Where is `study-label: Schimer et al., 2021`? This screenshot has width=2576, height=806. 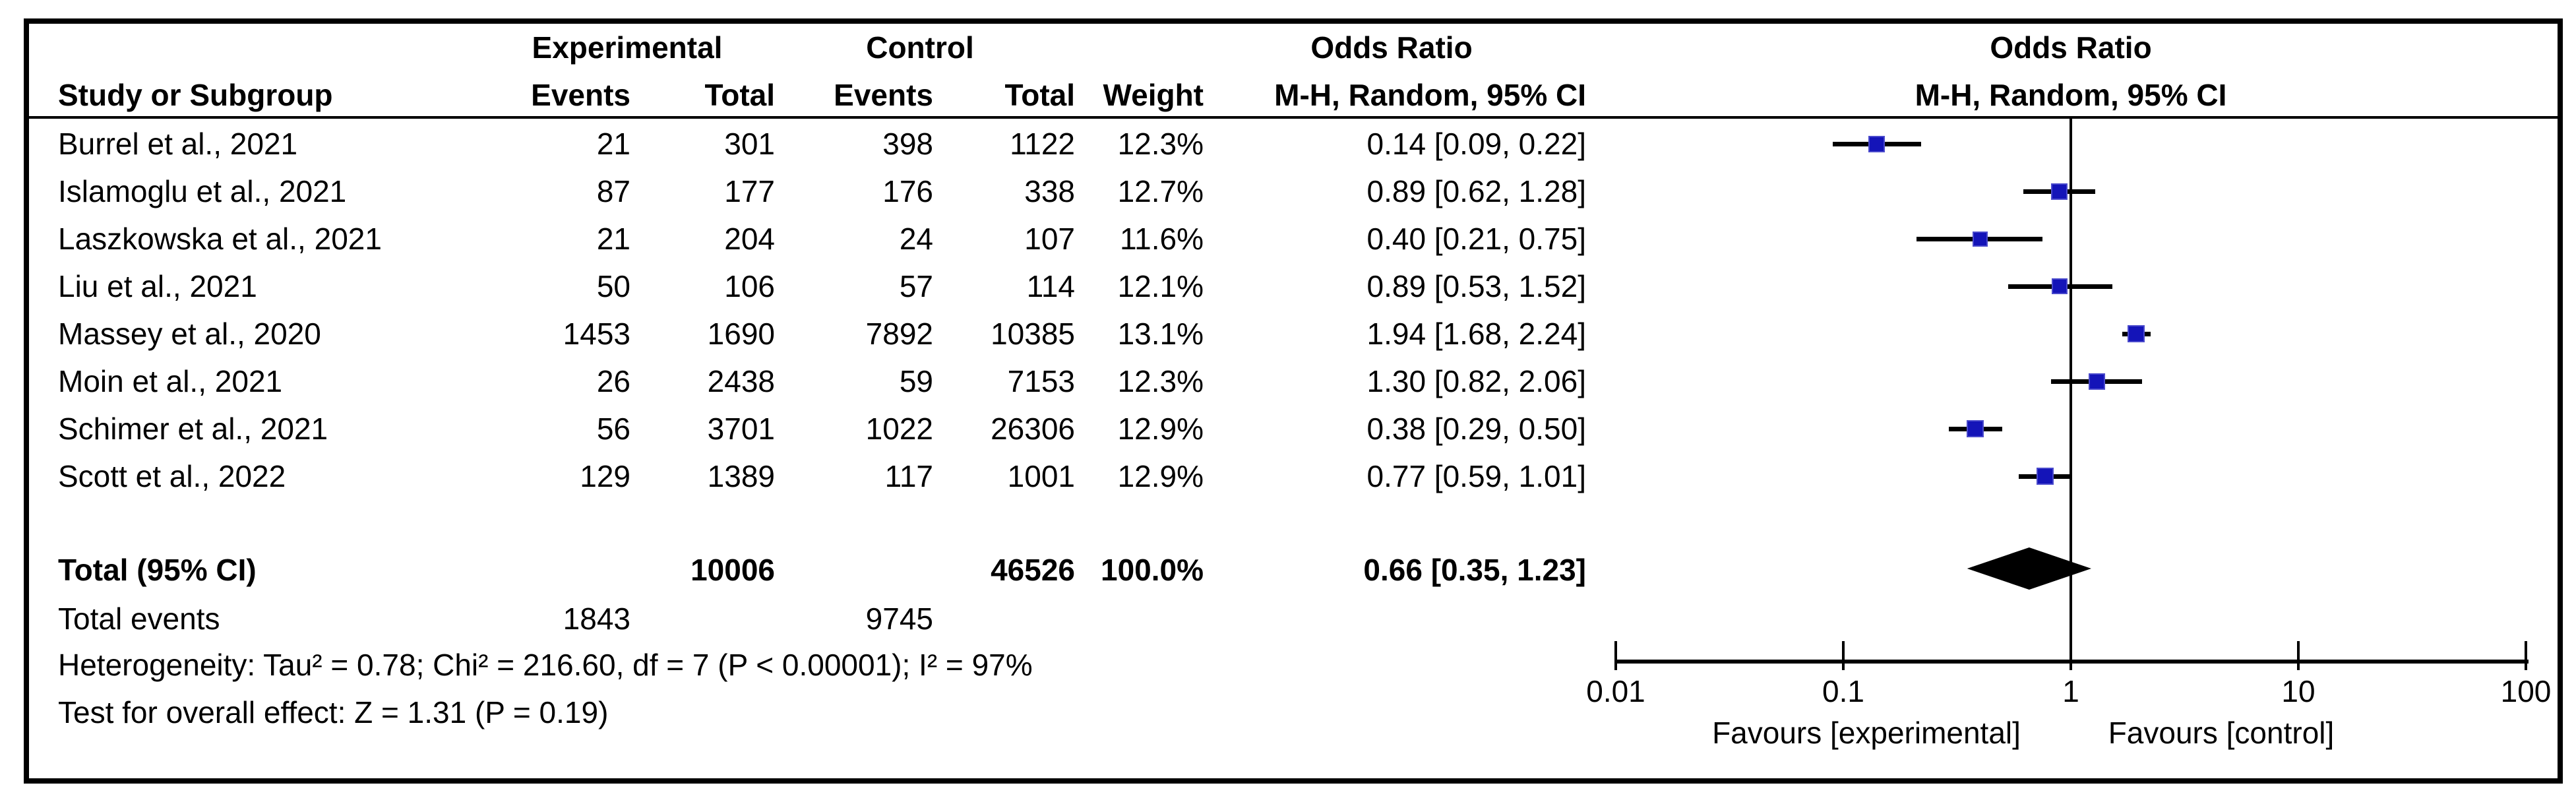
study-label: Schimer et al., 2021 is located at coordinates (193, 429).